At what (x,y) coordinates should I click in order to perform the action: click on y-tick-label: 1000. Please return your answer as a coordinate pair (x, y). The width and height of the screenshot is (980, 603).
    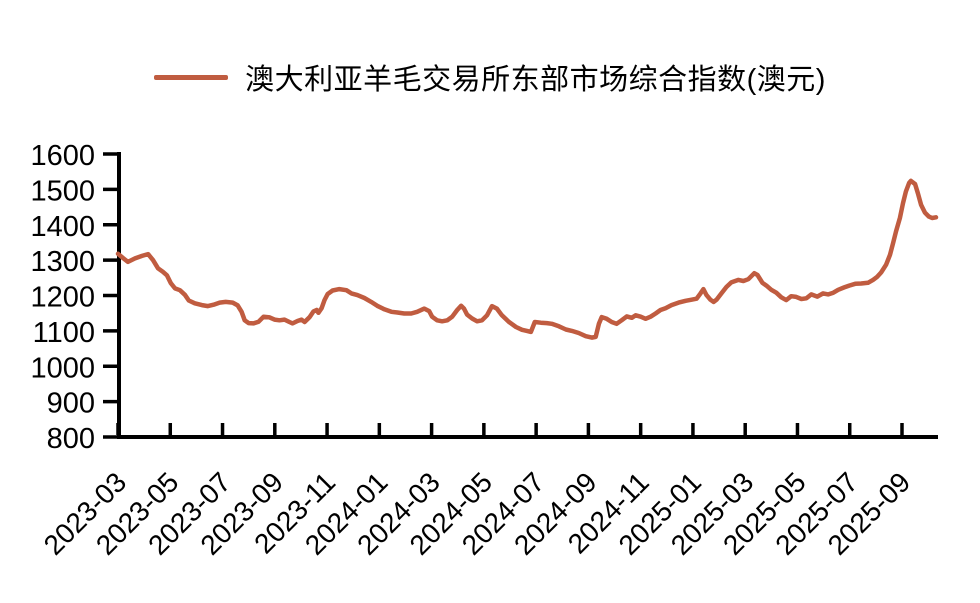
    Looking at the image, I should click on (62, 368).